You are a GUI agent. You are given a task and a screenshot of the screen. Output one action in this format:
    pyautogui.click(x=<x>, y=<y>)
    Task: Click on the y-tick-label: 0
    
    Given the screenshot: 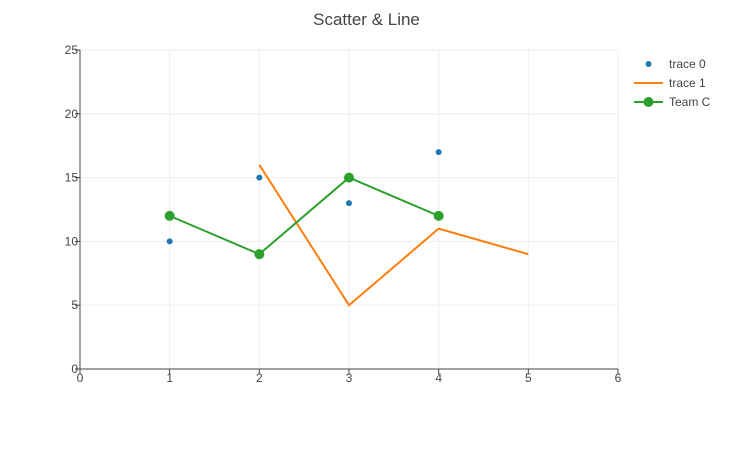 What is the action you would take?
    pyautogui.click(x=74, y=369)
    